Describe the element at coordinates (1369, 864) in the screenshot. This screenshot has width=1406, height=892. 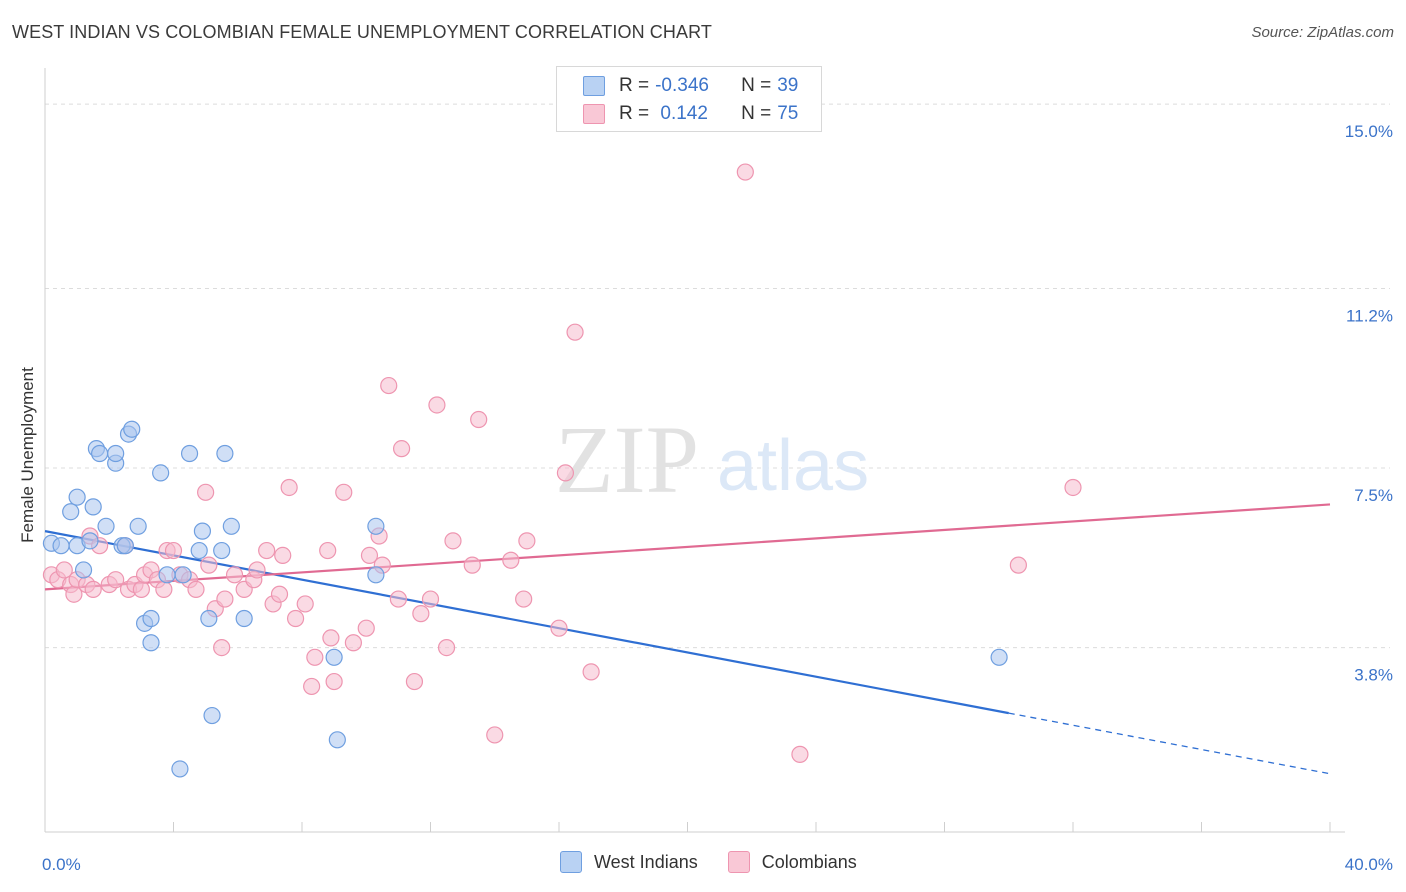
I see `x-tick-label: 40.0%` at that location.